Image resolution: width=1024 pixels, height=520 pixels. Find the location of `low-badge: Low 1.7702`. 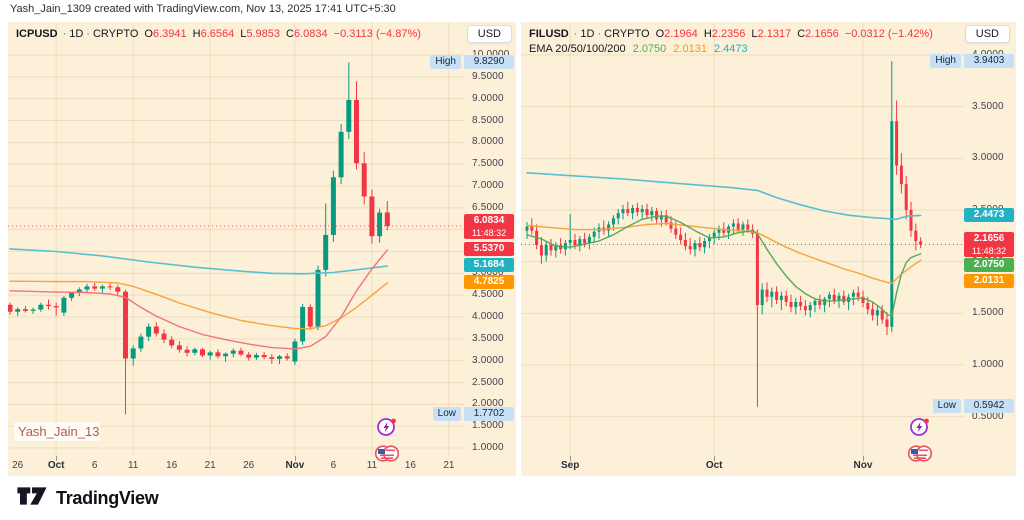

low-badge: Low 1.7702 is located at coordinates (473, 413).